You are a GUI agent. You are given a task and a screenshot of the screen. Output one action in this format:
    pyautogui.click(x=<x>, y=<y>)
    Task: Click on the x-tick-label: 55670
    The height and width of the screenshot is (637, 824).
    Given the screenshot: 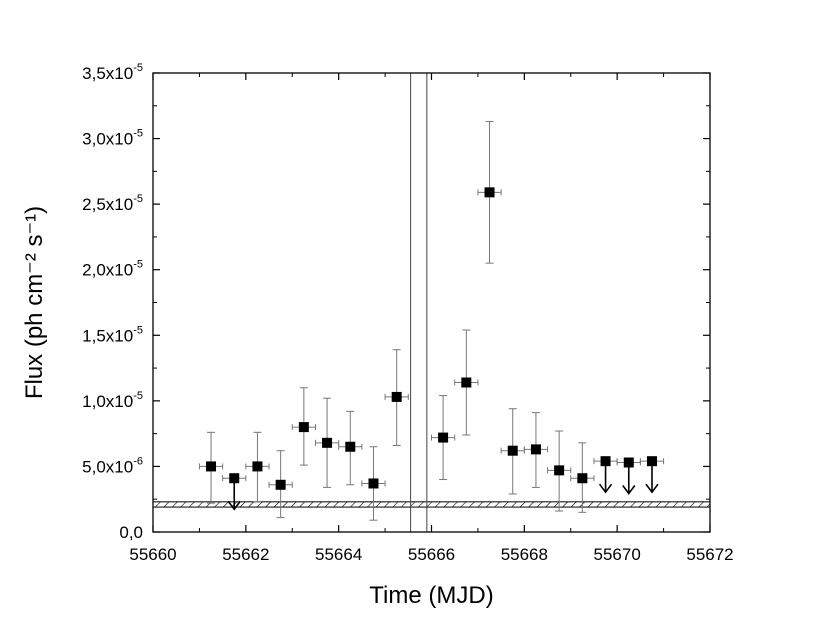 What is the action you would take?
    pyautogui.click(x=617, y=554)
    